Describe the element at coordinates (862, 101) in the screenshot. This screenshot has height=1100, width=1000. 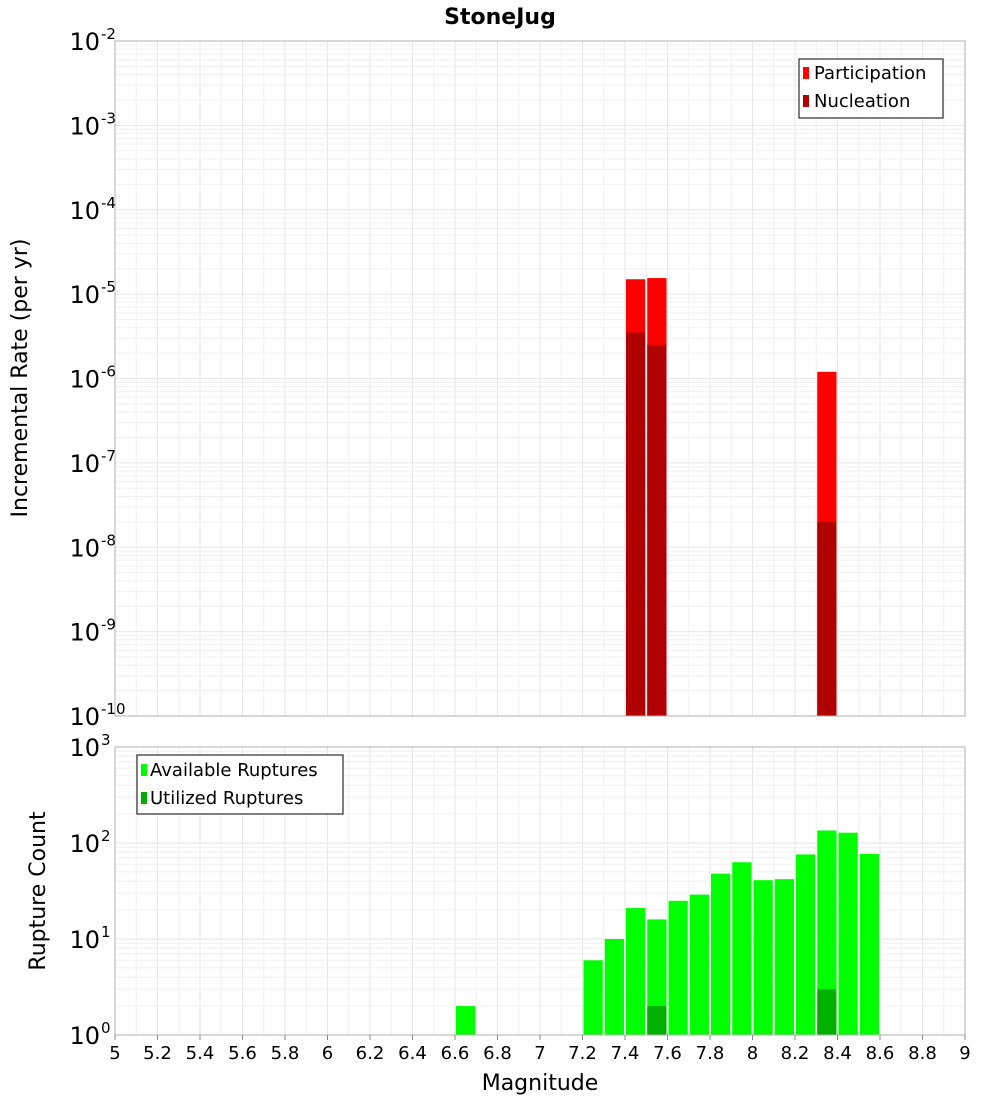
I see `legend-label-nucleation: Nucleation` at that location.